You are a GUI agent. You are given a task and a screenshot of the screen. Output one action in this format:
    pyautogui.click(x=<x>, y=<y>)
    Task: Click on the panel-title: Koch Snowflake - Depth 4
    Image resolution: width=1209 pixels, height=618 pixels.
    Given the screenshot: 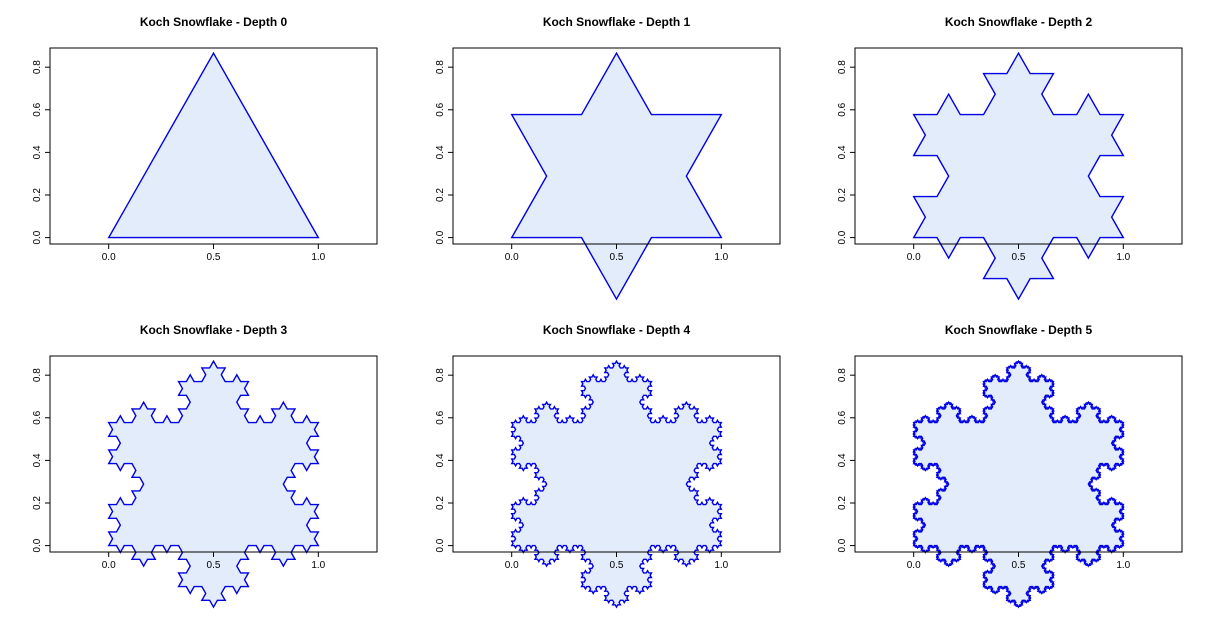 What is the action you would take?
    pyautogui.click(x=617, y=330)
    